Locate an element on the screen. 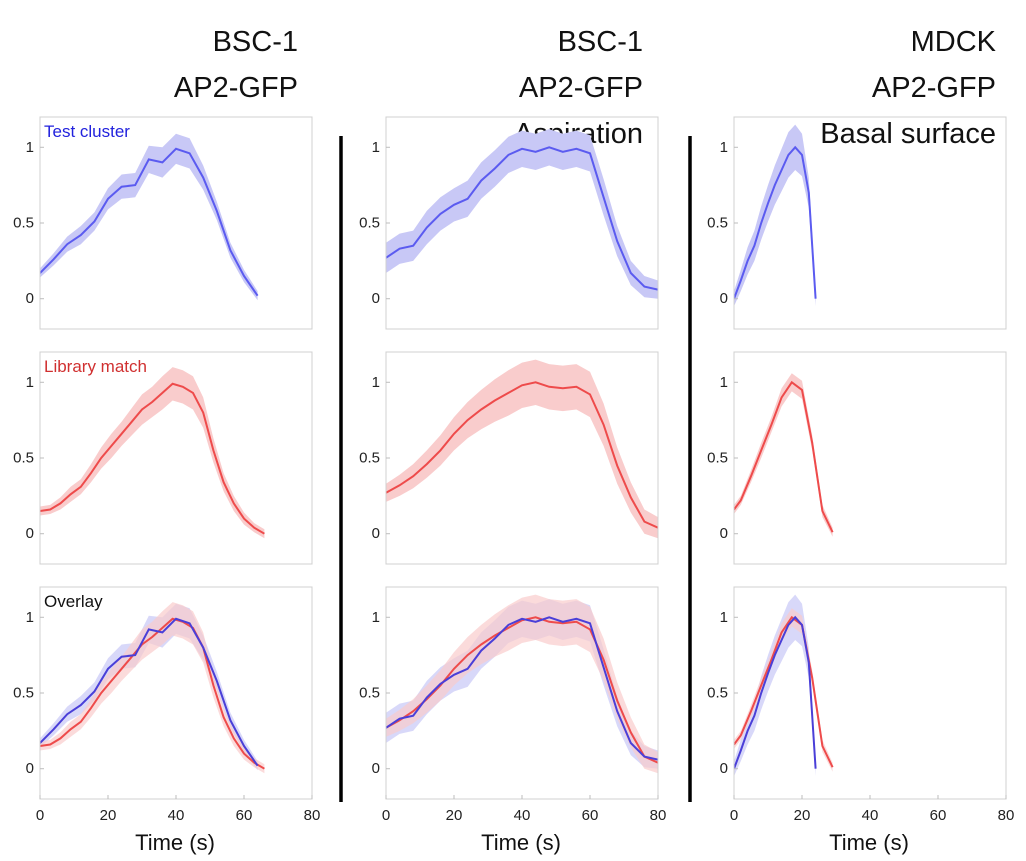 The image size is (1026, 861). row-annotation: Test cluster is located at coordinates (87, 131).